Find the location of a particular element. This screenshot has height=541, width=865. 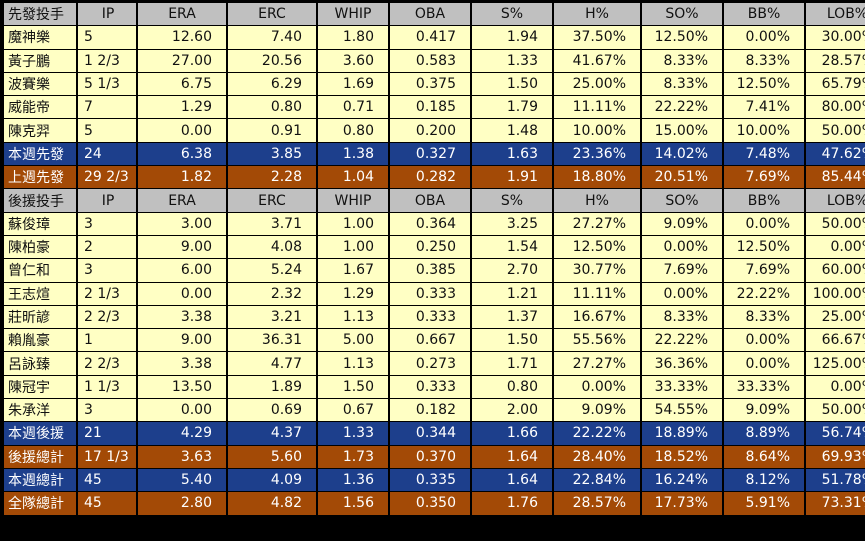

column-header-name: 先發投手 is located at coordinates (40, 14).